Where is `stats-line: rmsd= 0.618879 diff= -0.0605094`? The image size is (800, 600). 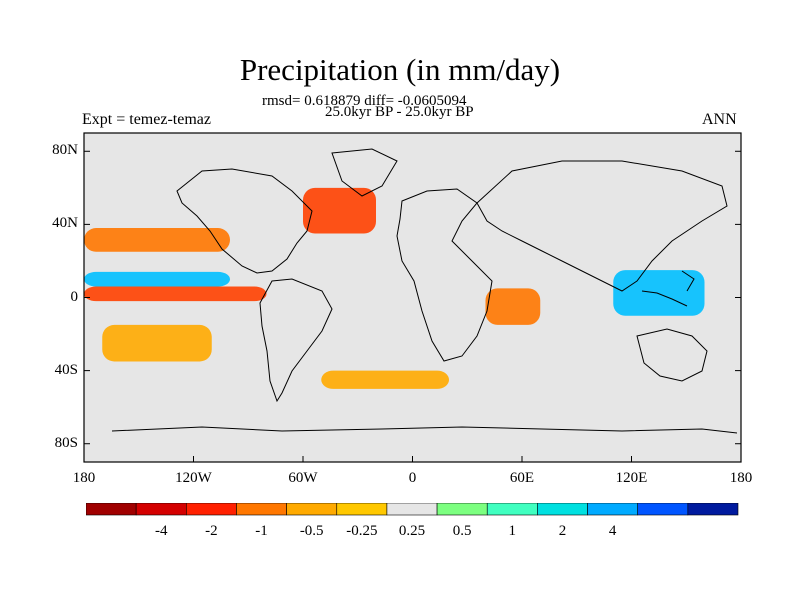
stats-line: rmsd= 0.618879 diff= -0.0605094 is located at coordinates (364, 101).